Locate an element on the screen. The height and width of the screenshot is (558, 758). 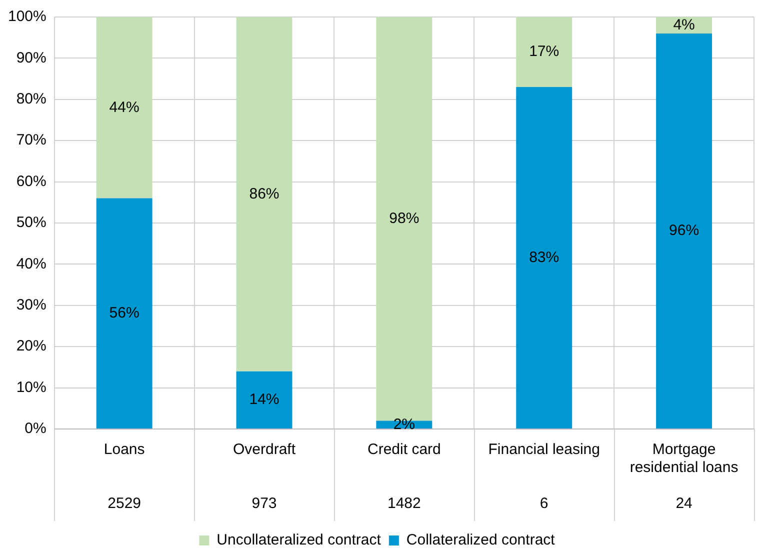
x-tick-label: Loans is located at coordinates (124, 449).